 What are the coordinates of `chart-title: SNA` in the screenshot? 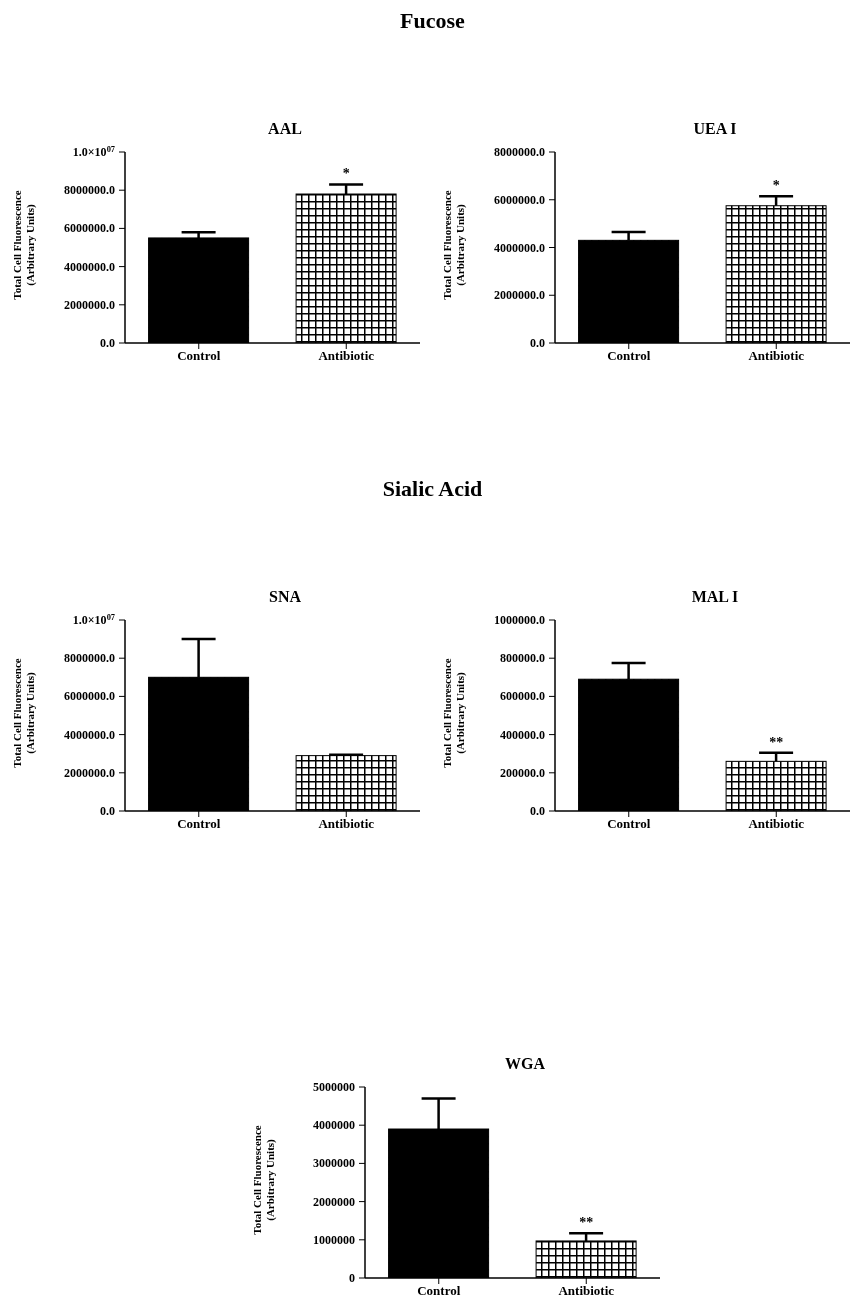 It's located at (285, 597).